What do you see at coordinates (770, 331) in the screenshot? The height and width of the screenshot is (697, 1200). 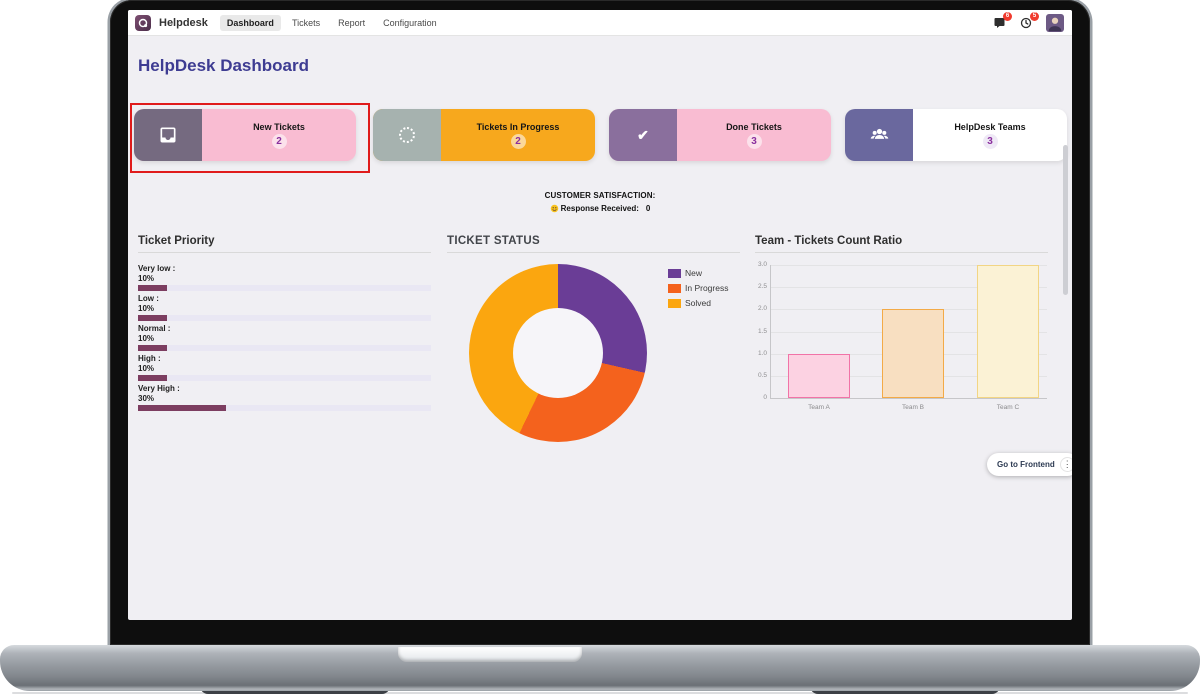 I see `y-axis-line` at bounding box center [770, 331].